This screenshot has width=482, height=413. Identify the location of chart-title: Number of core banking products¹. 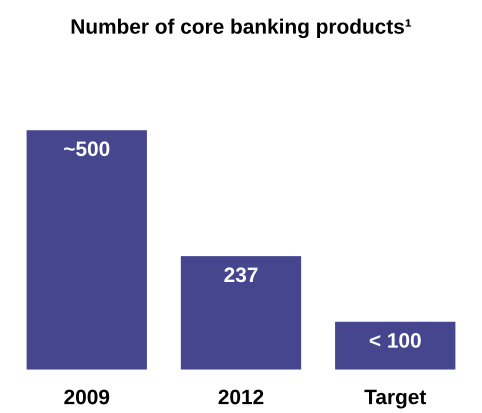
(242, 28).